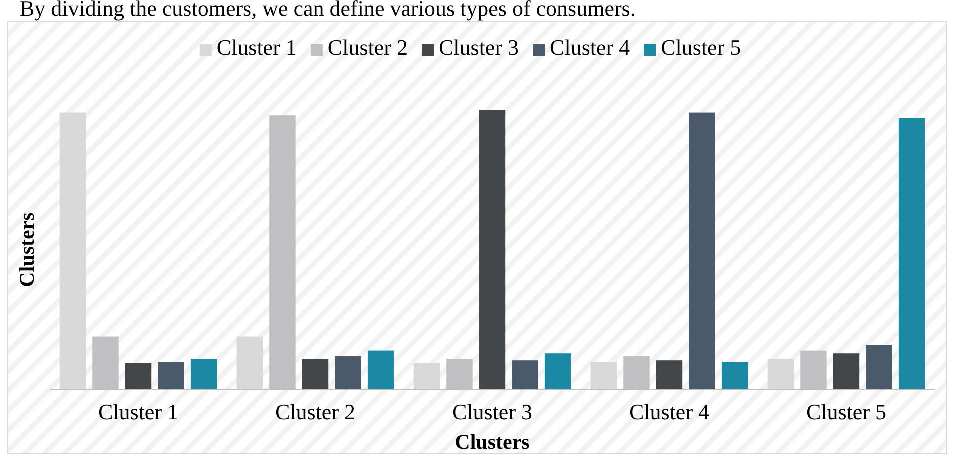  What do you see at coordinates (669, 412) in the screenshot?
I see `x-tick-label: Cluster 4` at bounding box center [669, 412].